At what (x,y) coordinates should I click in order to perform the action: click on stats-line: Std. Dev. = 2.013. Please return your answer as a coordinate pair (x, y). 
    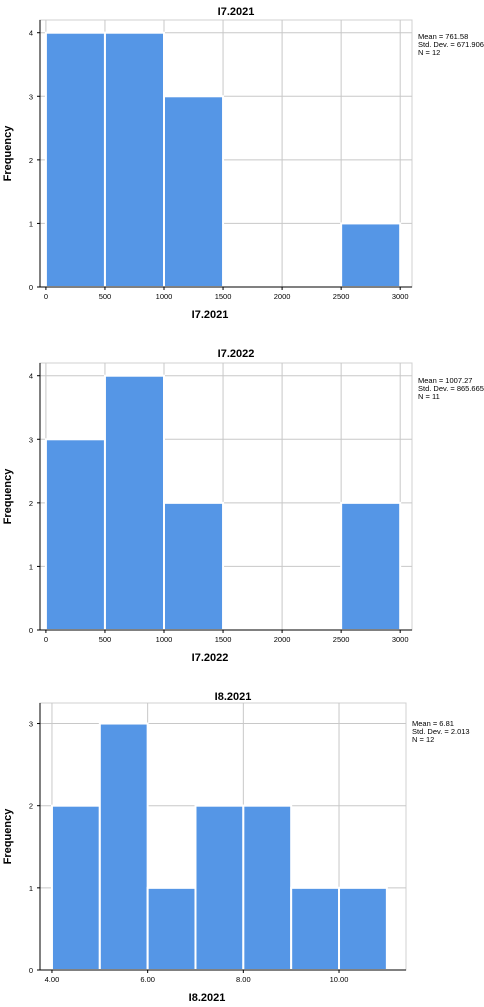
    Looking at the image, I should click on (441, 731).